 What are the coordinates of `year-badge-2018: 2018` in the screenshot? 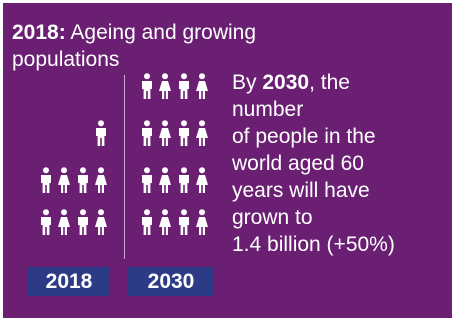 It's located at (69, 281).